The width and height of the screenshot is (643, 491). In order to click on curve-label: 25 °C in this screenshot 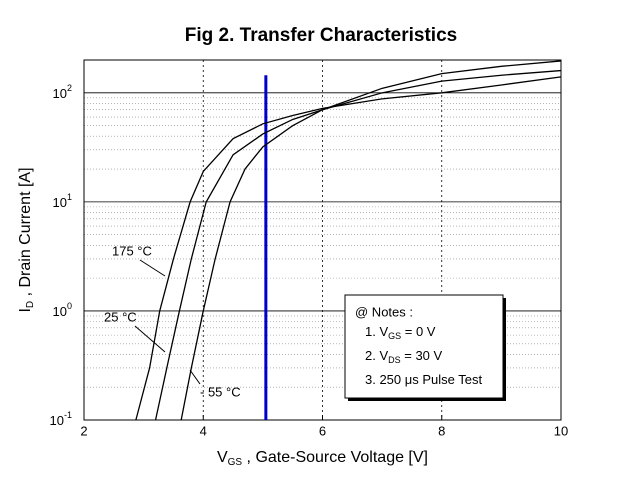, I will do `click(120, 316)`.